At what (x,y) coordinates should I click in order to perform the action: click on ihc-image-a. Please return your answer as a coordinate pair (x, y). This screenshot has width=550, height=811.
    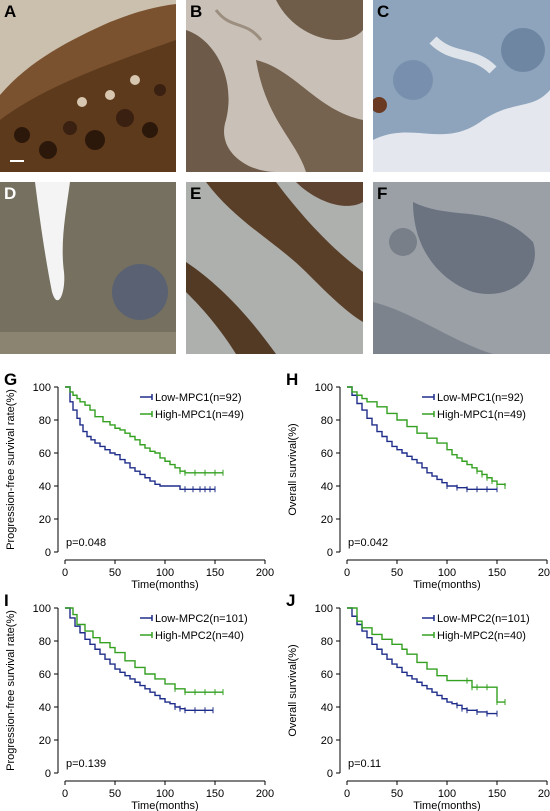
    Looking at the image, I should click on (88, 86).